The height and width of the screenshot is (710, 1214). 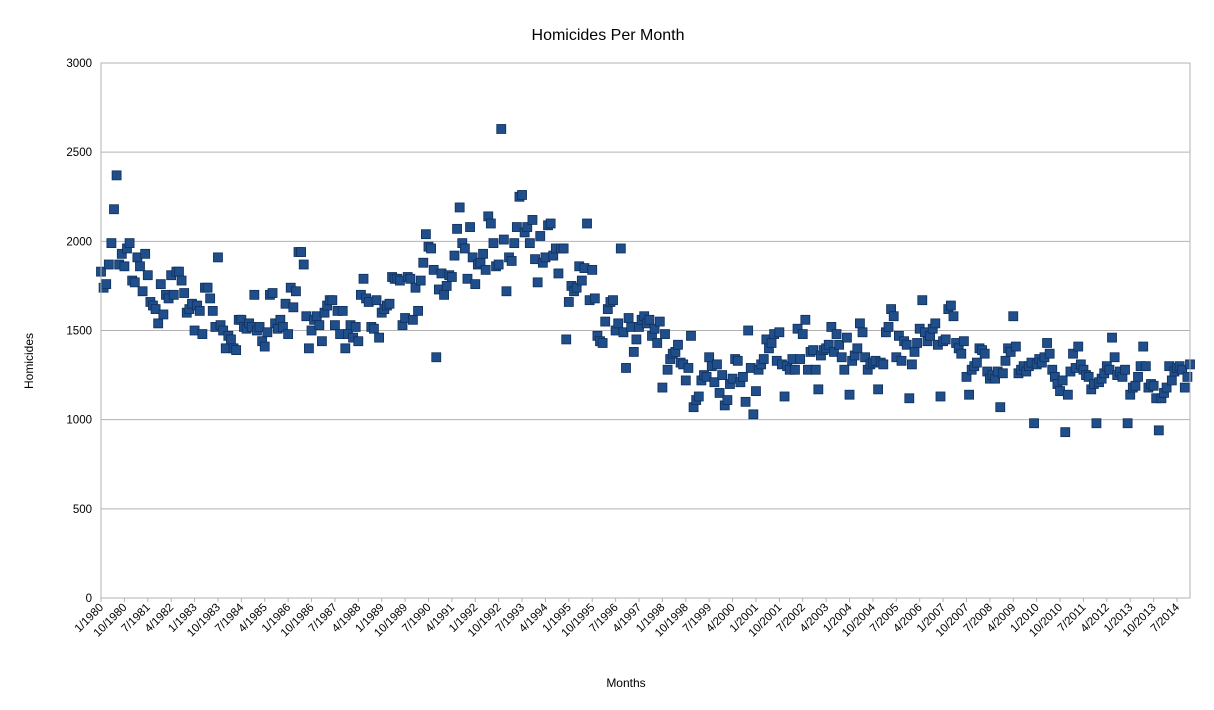 I want to click on y-axis-title: Homicides, so click(x=29, y=361).